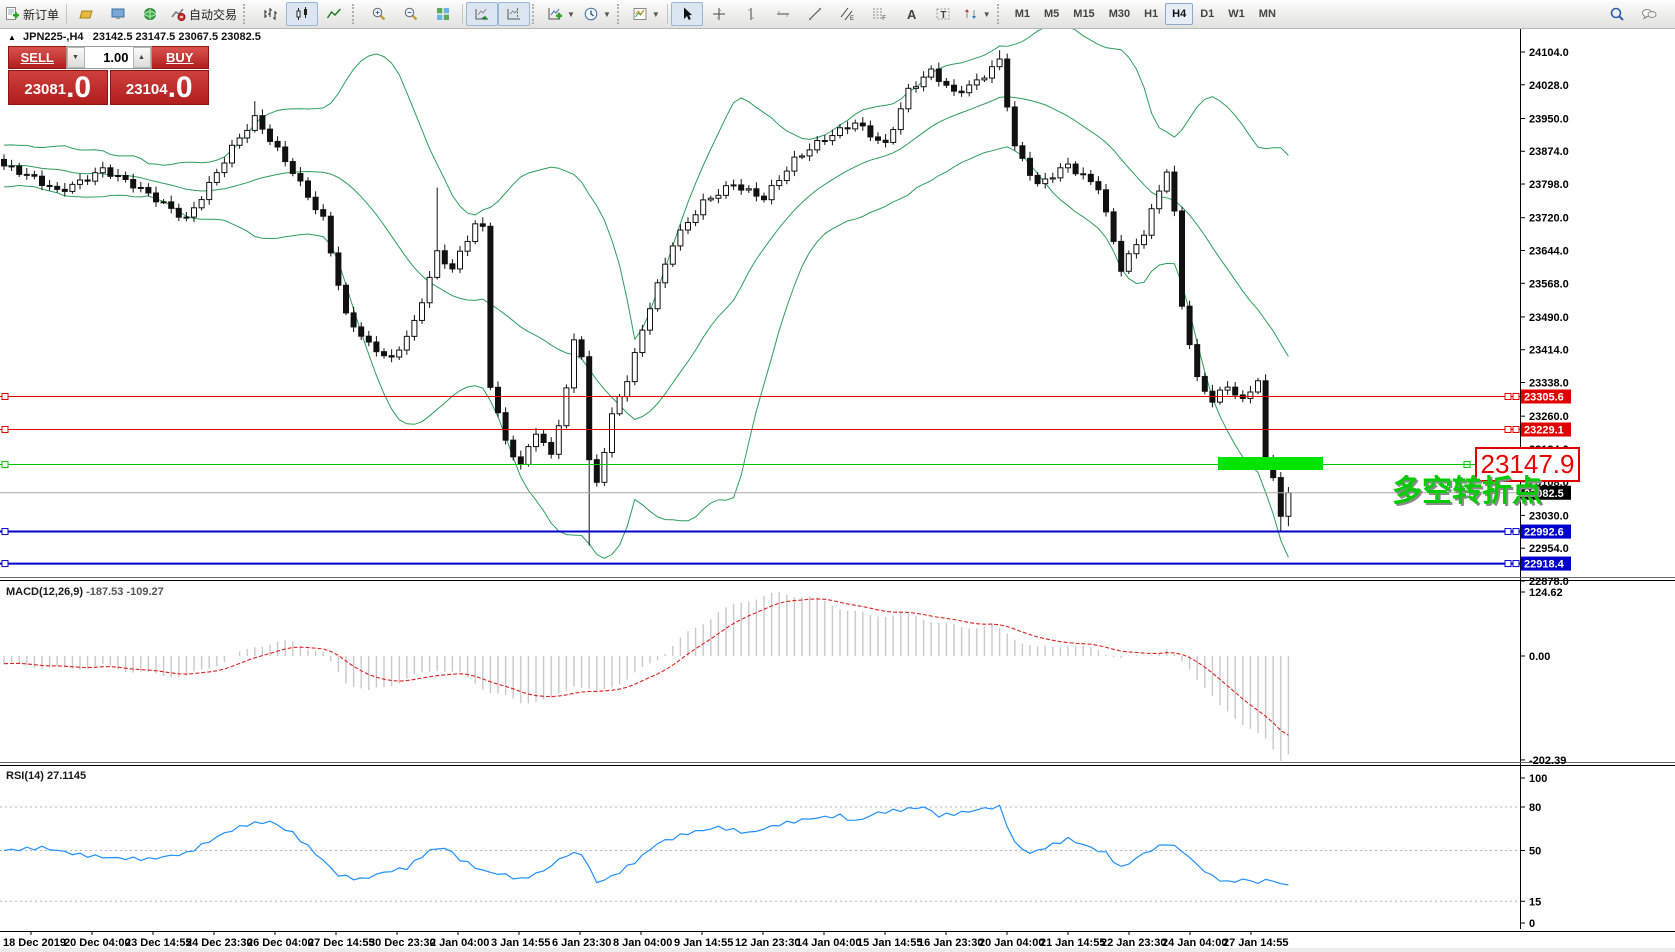  I want to click on symbol-ohlc: 23142.5 23147.5 23067.5 23082.5, so click(176, 37).